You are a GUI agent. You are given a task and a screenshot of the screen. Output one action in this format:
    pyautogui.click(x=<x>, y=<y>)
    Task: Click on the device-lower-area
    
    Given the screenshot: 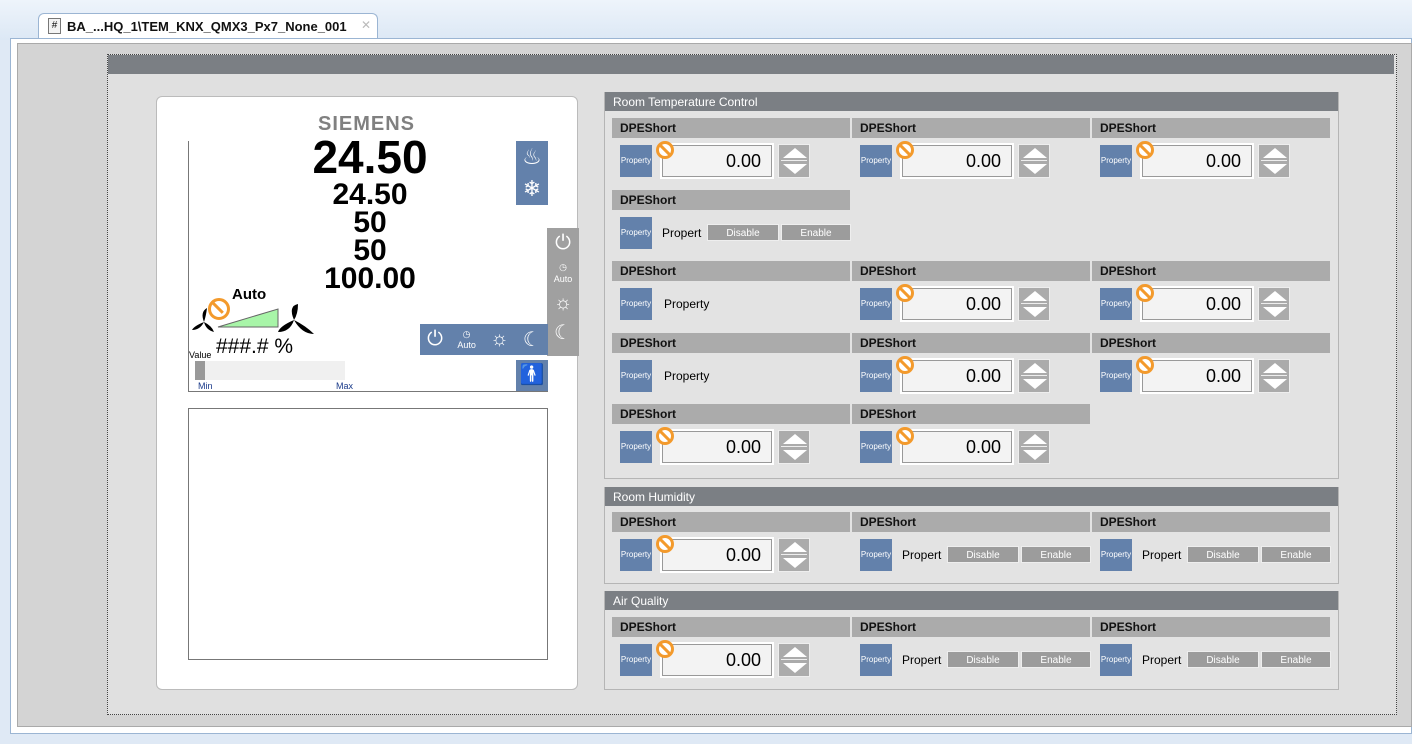 What is the action you would take?
    pyautogui.click(x=368, y=534)
    